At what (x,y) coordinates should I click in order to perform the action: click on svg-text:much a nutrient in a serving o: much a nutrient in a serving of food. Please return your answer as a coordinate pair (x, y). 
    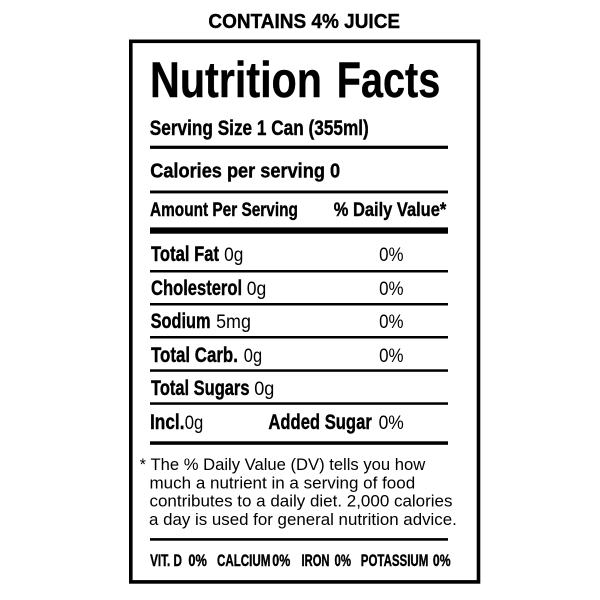
    Looking at the image, I should click on (283, 482).